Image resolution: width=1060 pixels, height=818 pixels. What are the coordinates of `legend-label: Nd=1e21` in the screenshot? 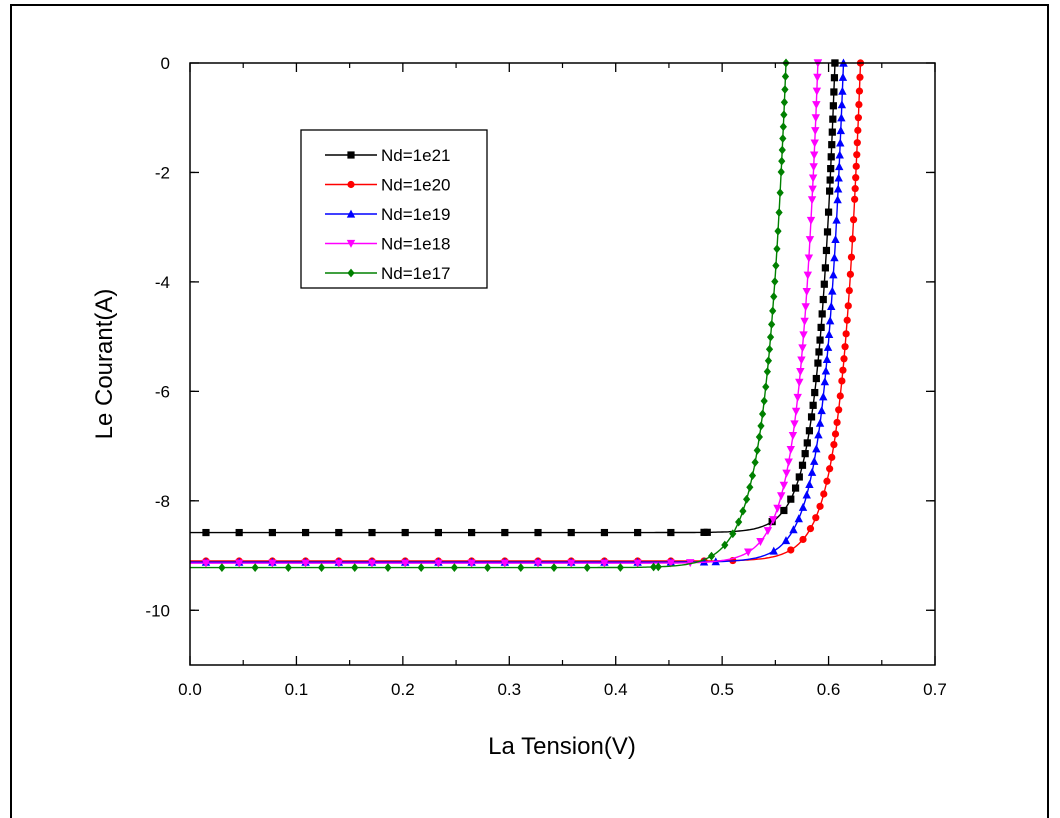 It's located at (415, 155).